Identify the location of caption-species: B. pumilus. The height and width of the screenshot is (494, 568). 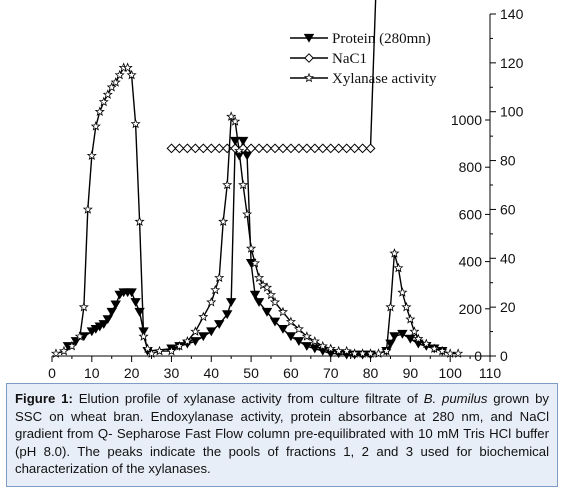
(455, 398).